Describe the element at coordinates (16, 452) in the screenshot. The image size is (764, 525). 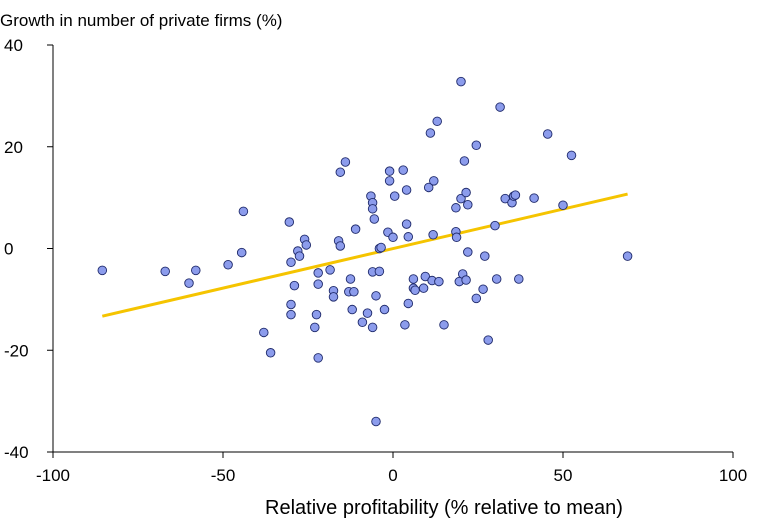
I see `y-tick-label: -40` at that location.